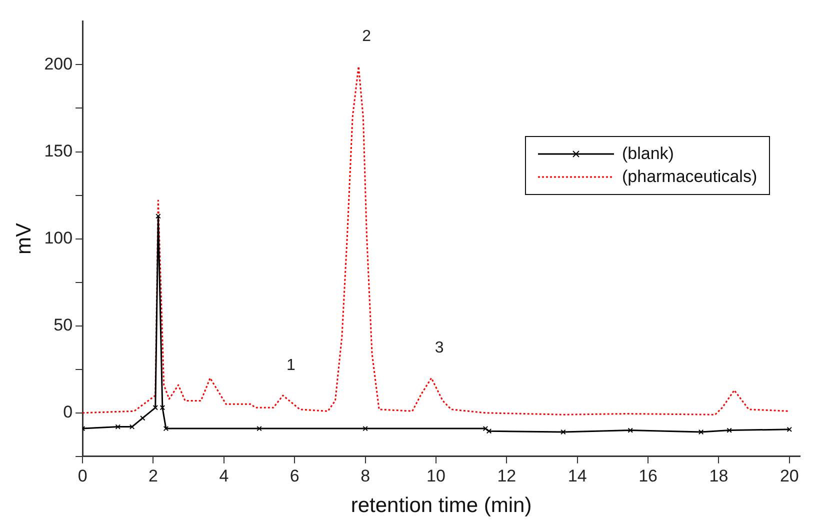  What do you see at coordinates (436, 476) in the screenshot?
I see `x-tick-label: 10` at bounding box center [436, 476].